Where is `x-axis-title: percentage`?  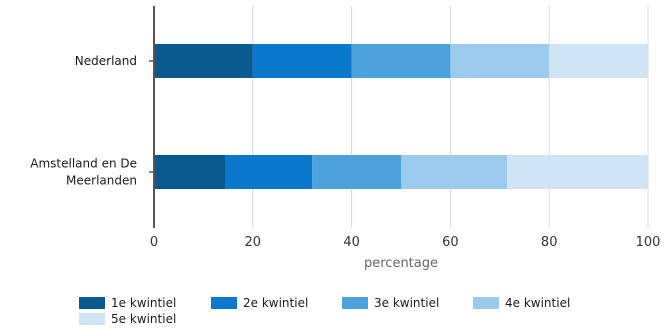
x-axis-title: percentage is located at coordinates (401, 263).